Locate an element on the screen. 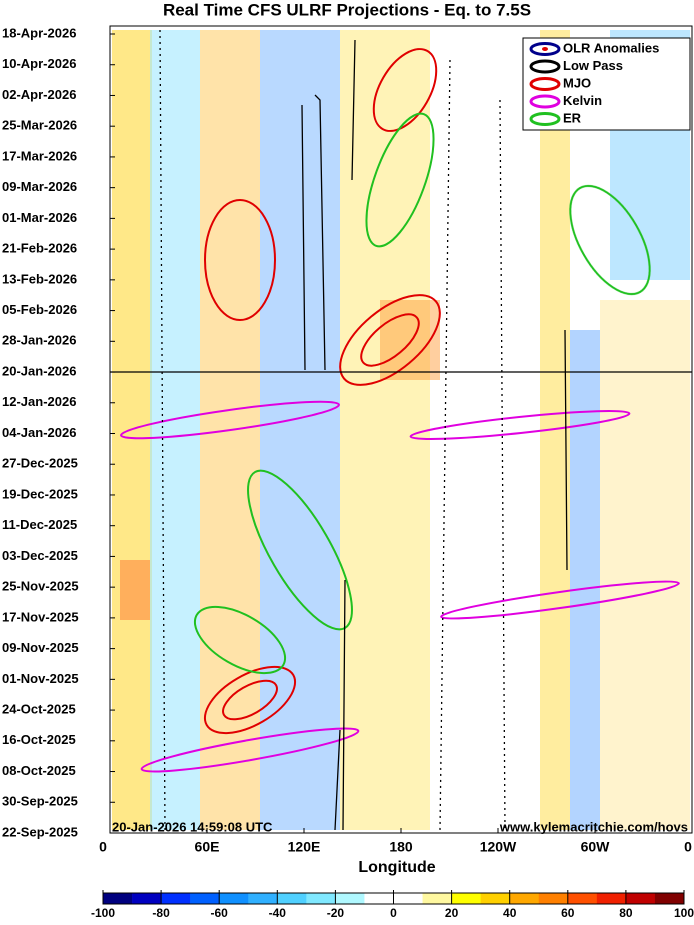 This screenshot has width=694, height=925. y-tick-label: 21-Feb-2026 is located at coordinates (39, 248).